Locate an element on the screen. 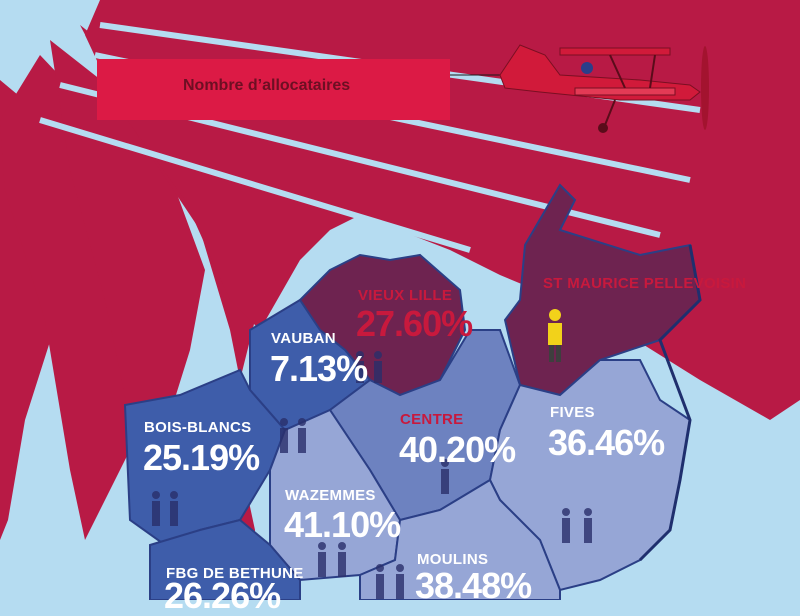 The width and height of the screenshot is (800, 616). district-label-vieux-lille: VIEUX LILLE is located at coordinates (405, 295).